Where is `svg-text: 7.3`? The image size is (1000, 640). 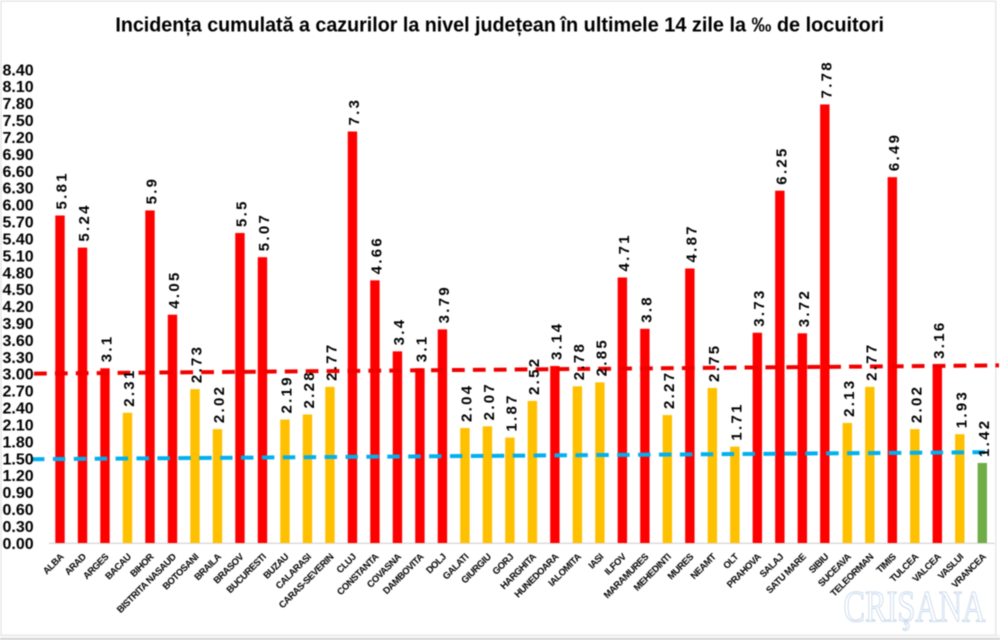 svg-text: 7.3 is located at coordinates (354, 112).